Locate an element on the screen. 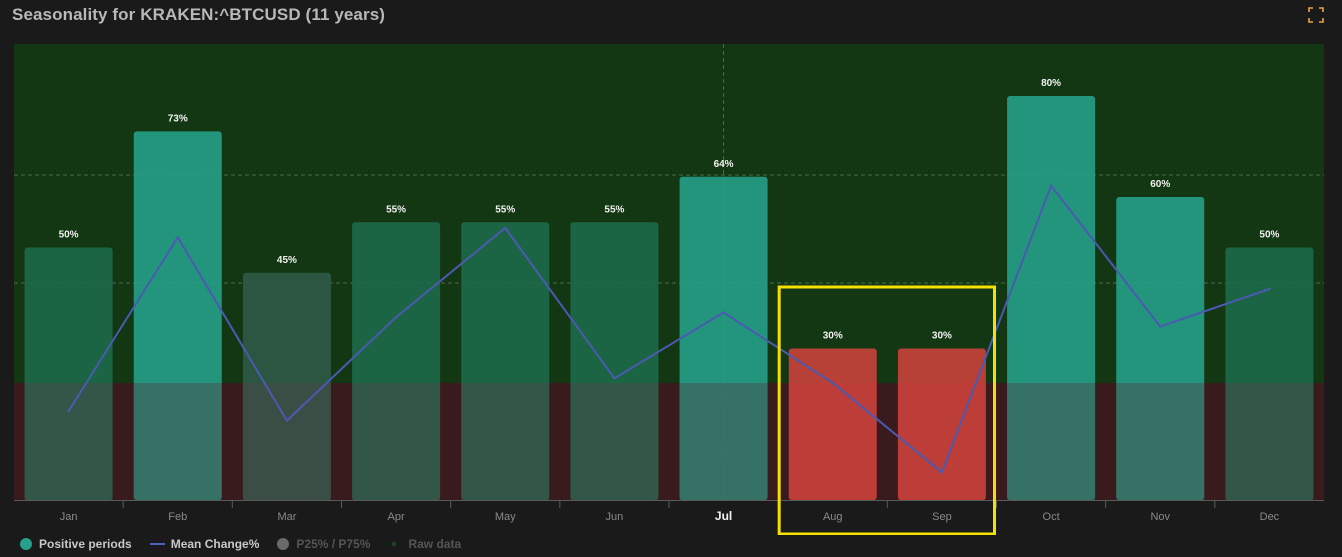 The width and height of the screenshot is (1342, 557). bar-feb is located at coordinates (177, 315).